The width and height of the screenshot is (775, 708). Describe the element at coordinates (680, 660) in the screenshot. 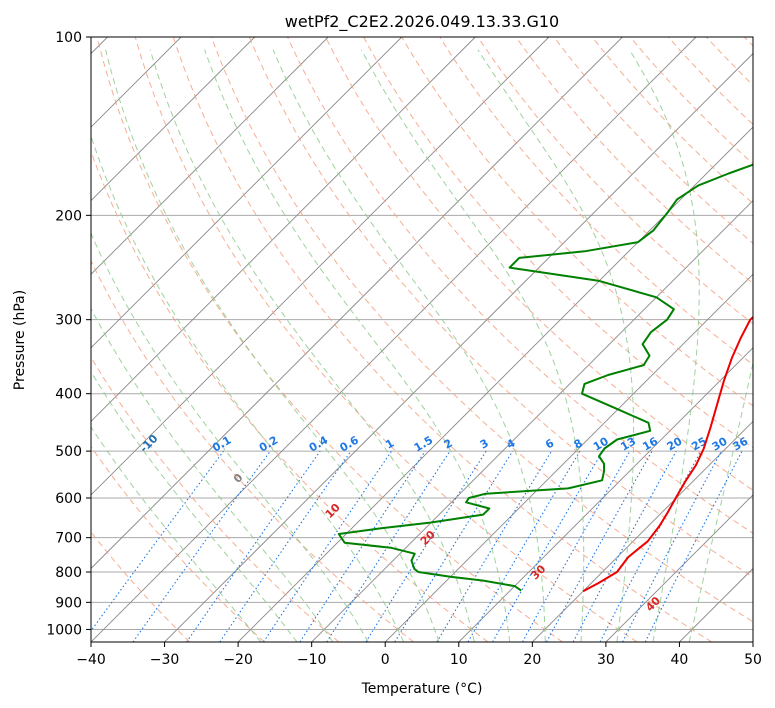

I see `x-tick-label: 40` at that location.